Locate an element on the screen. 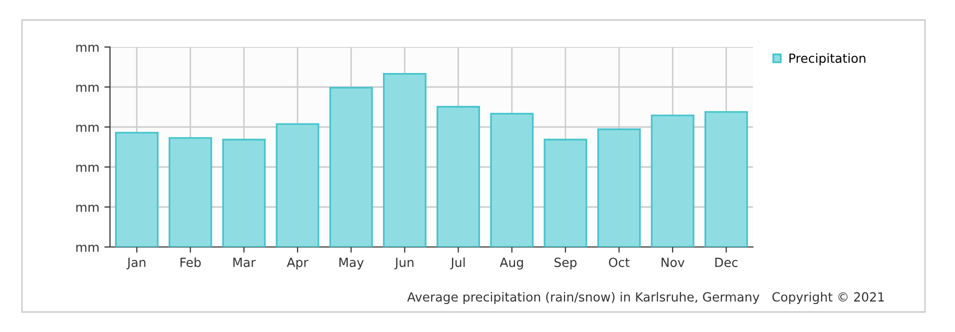 This screenshot has width=955, height=332. x-tick-label: Jul is located at coordinates (457, 263).